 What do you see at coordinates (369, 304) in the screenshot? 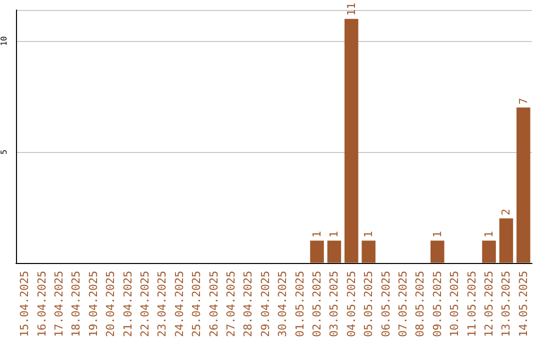
I see `x-tick-label: 05.05.2025` at bounding box center [369, 304].